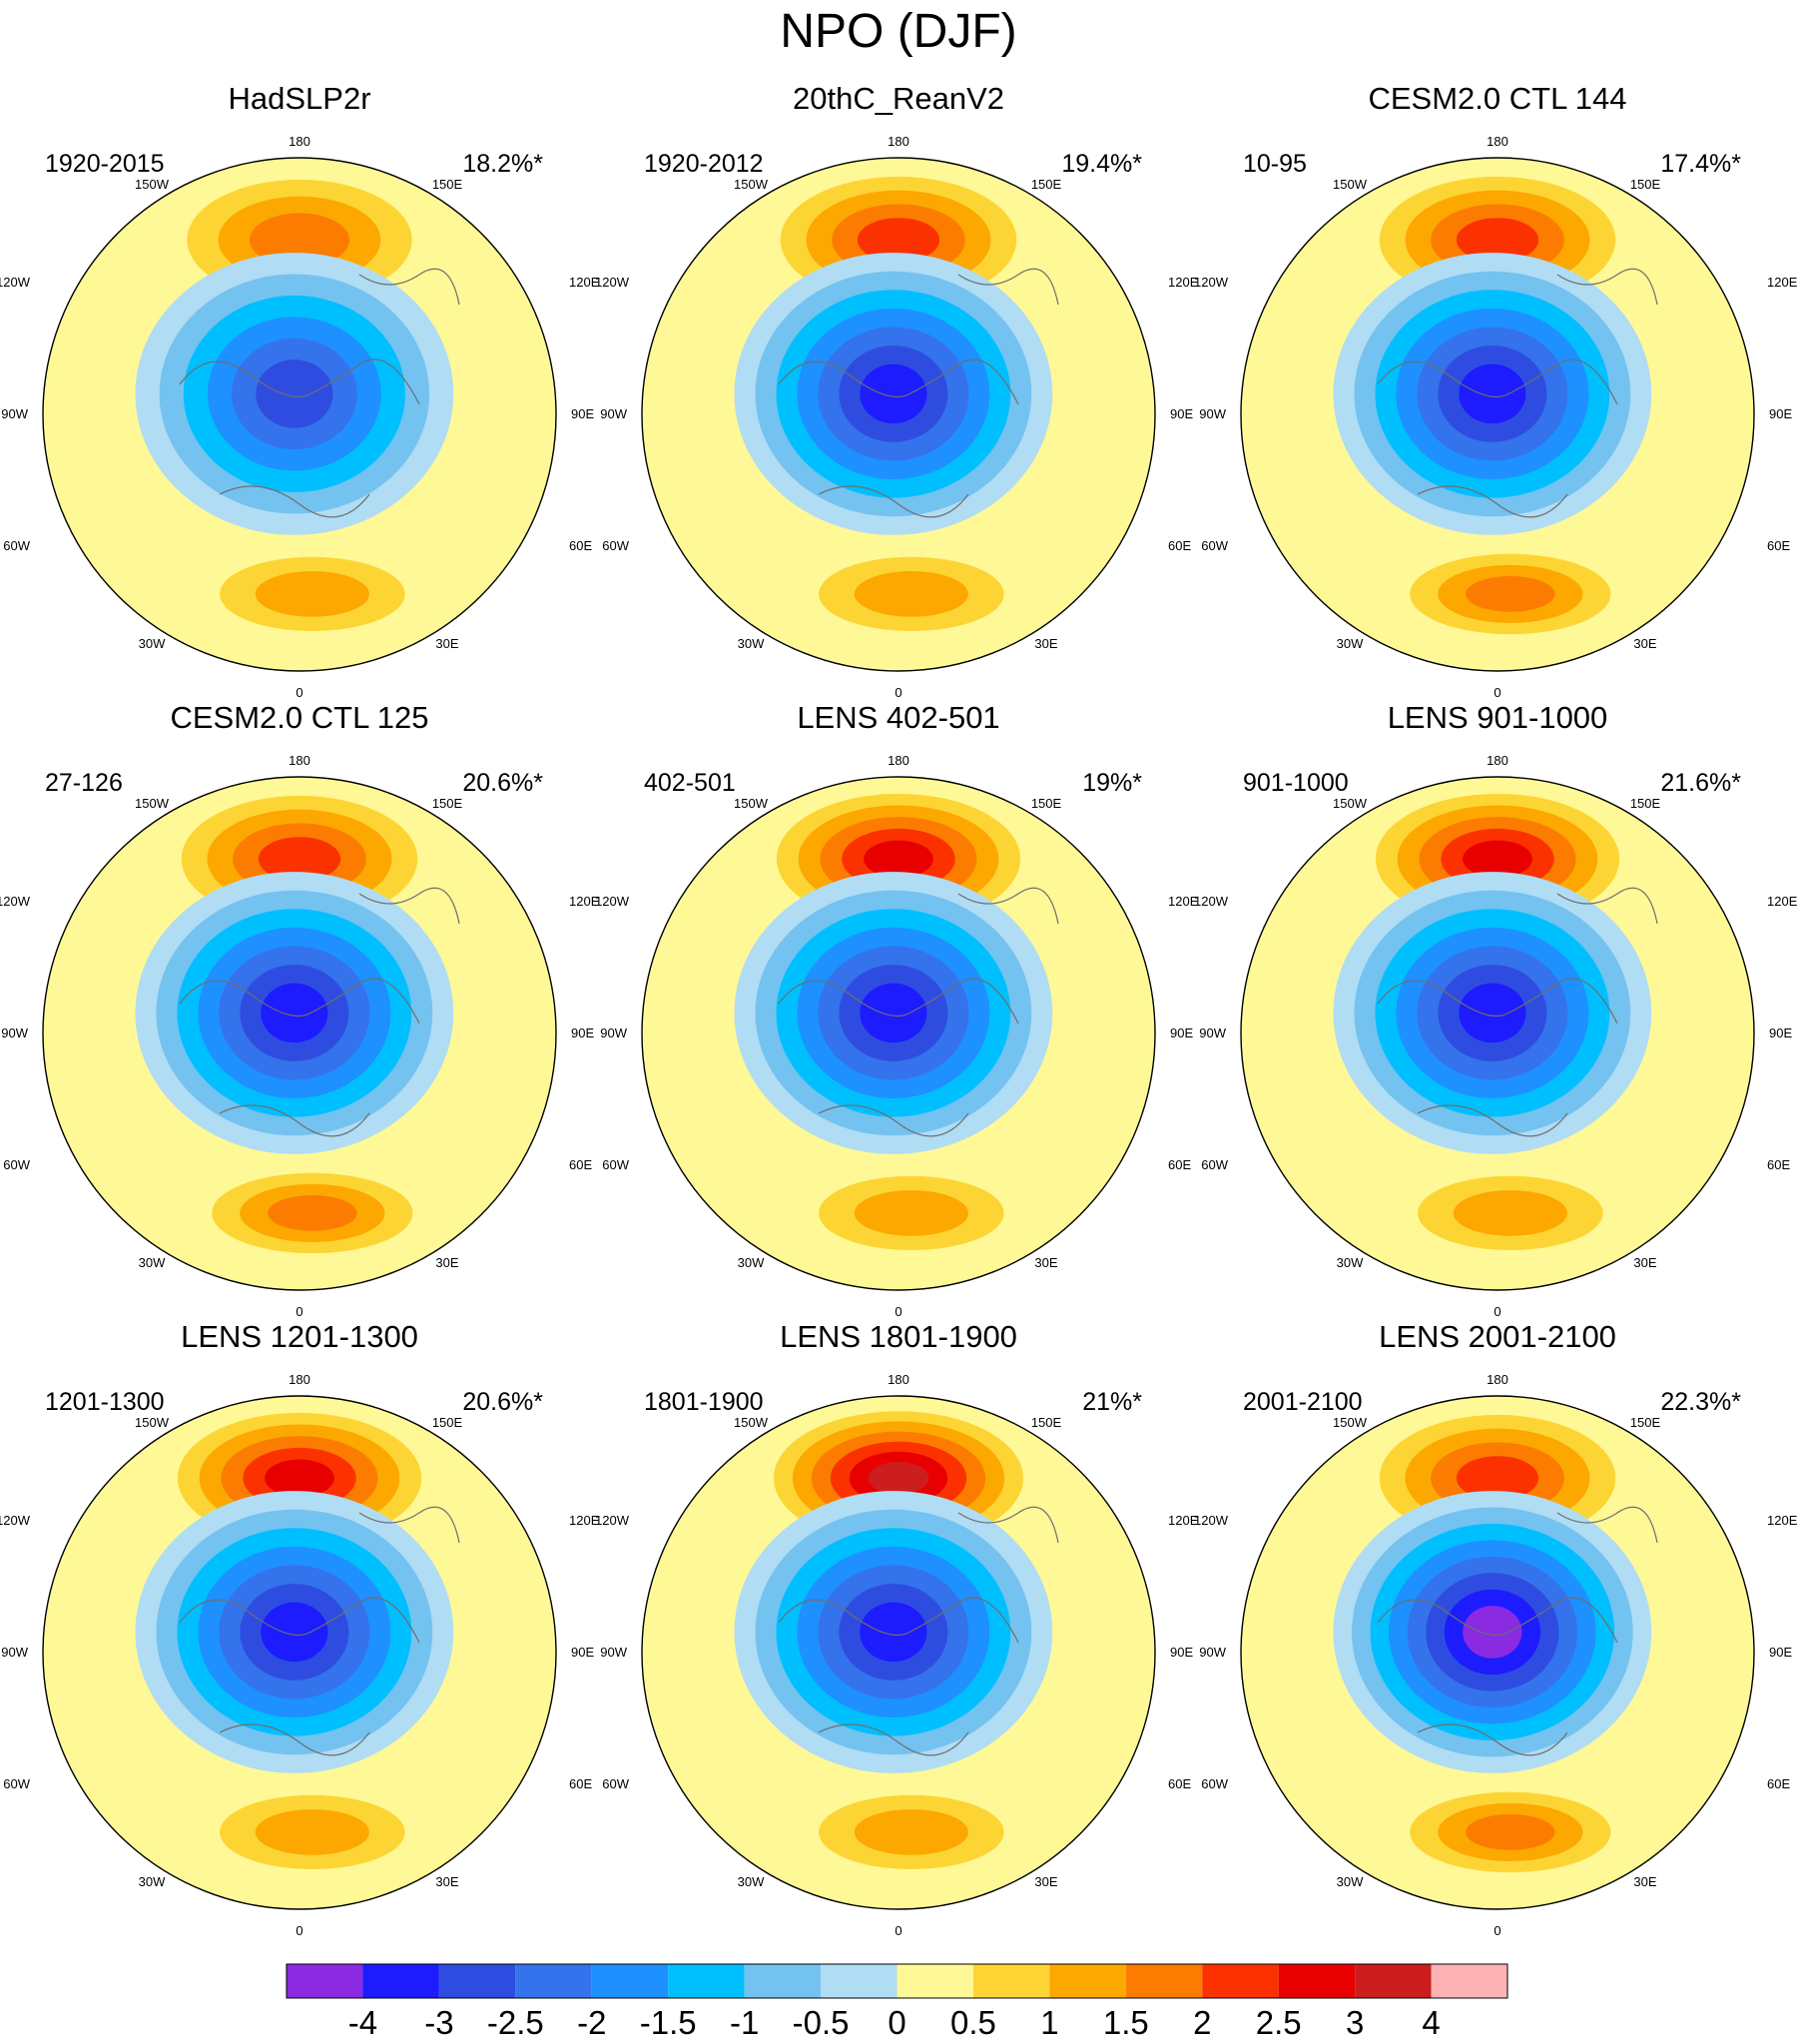 The width and height of the screenshot is (1797, 2044). Describe the element at coordinates (438, 2022) in the screenshot. I see `colorbar-tick-label: -3` at that location.